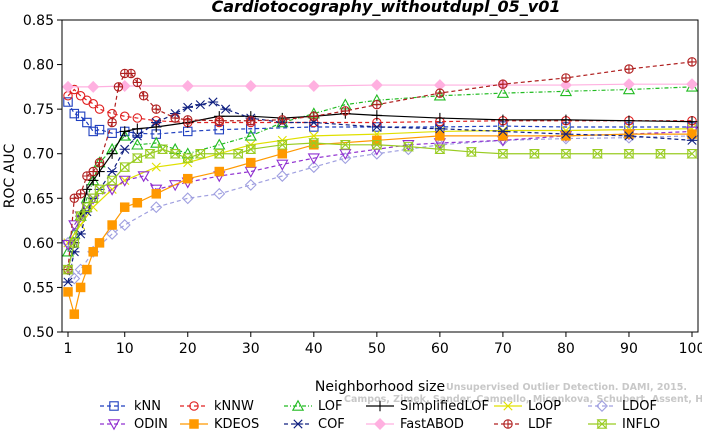 This screenshot has width=702, height=434. Describe the element at coordinates (151, 424) in the screenshot. I see `legend-label: ODIN` at that location.